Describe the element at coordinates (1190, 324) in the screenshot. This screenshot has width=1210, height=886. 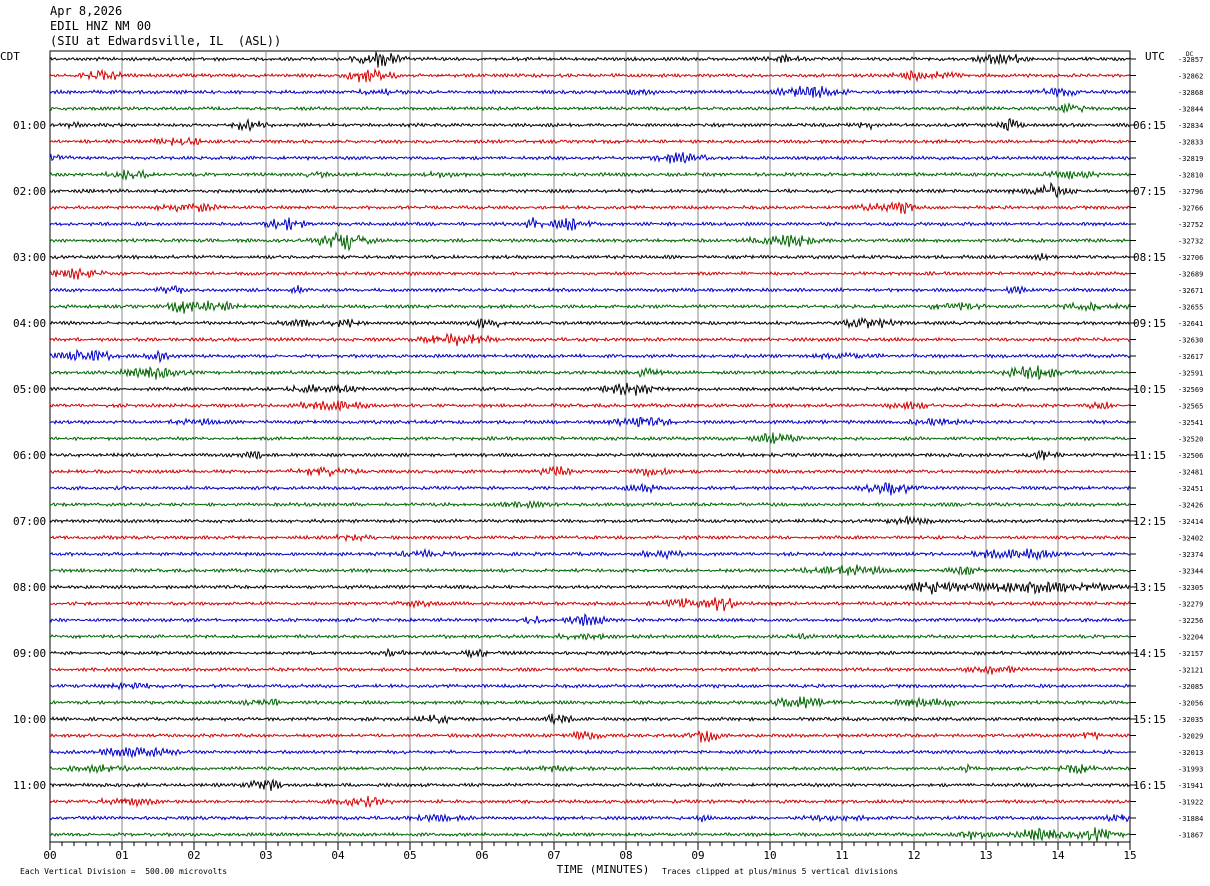
I see `dc-offset-label: -32641` at that location.